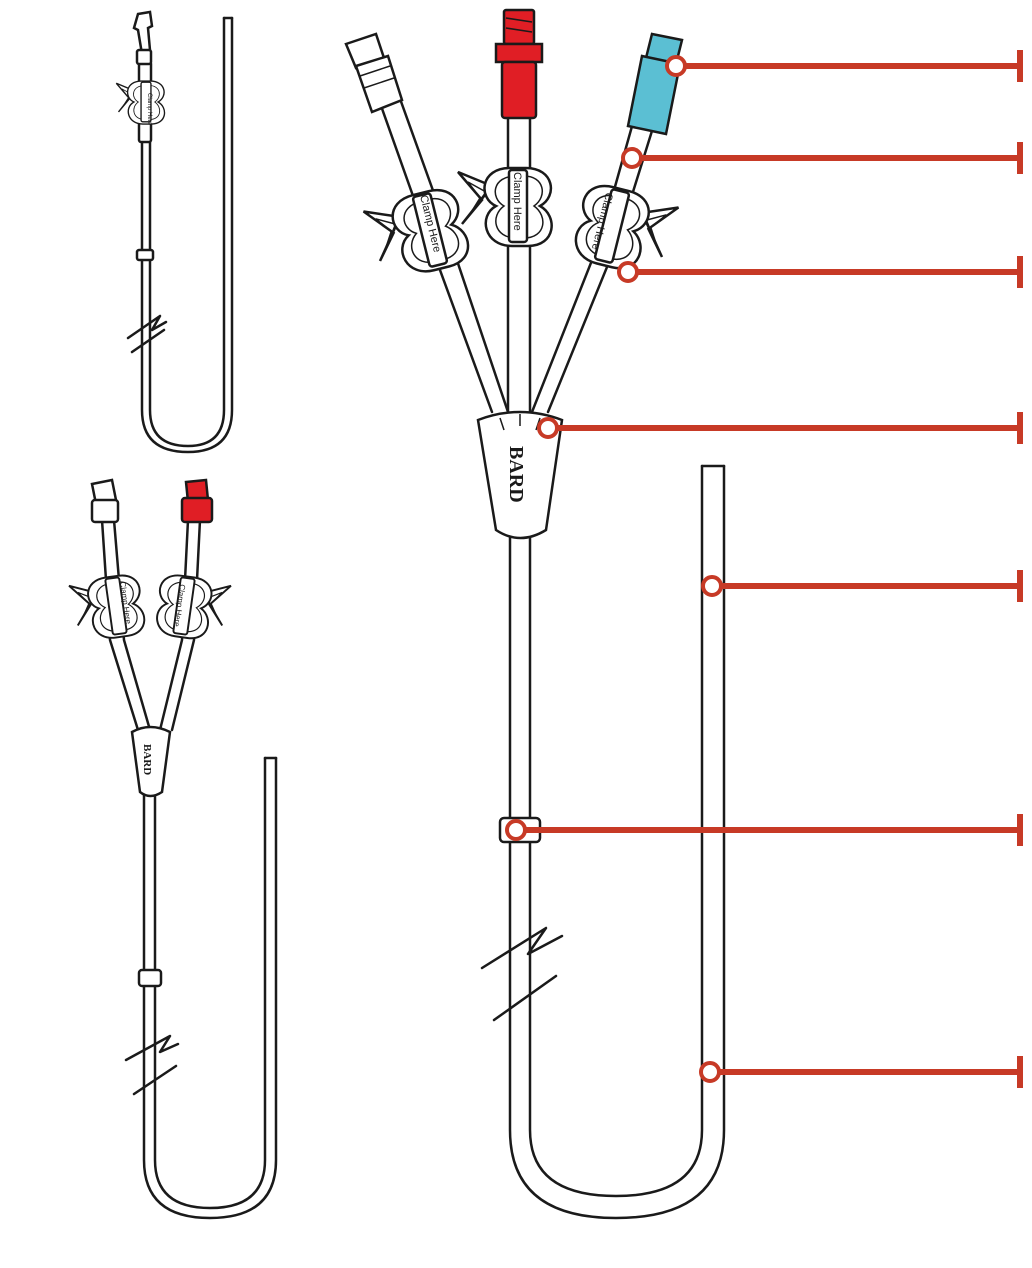 The width and height of the screenshot is (1032, 1268). What do you see at coordinates (516, 474) in the screenshot?
I see `triple-hub-brand: BARD` at bounding box center [516, 474].